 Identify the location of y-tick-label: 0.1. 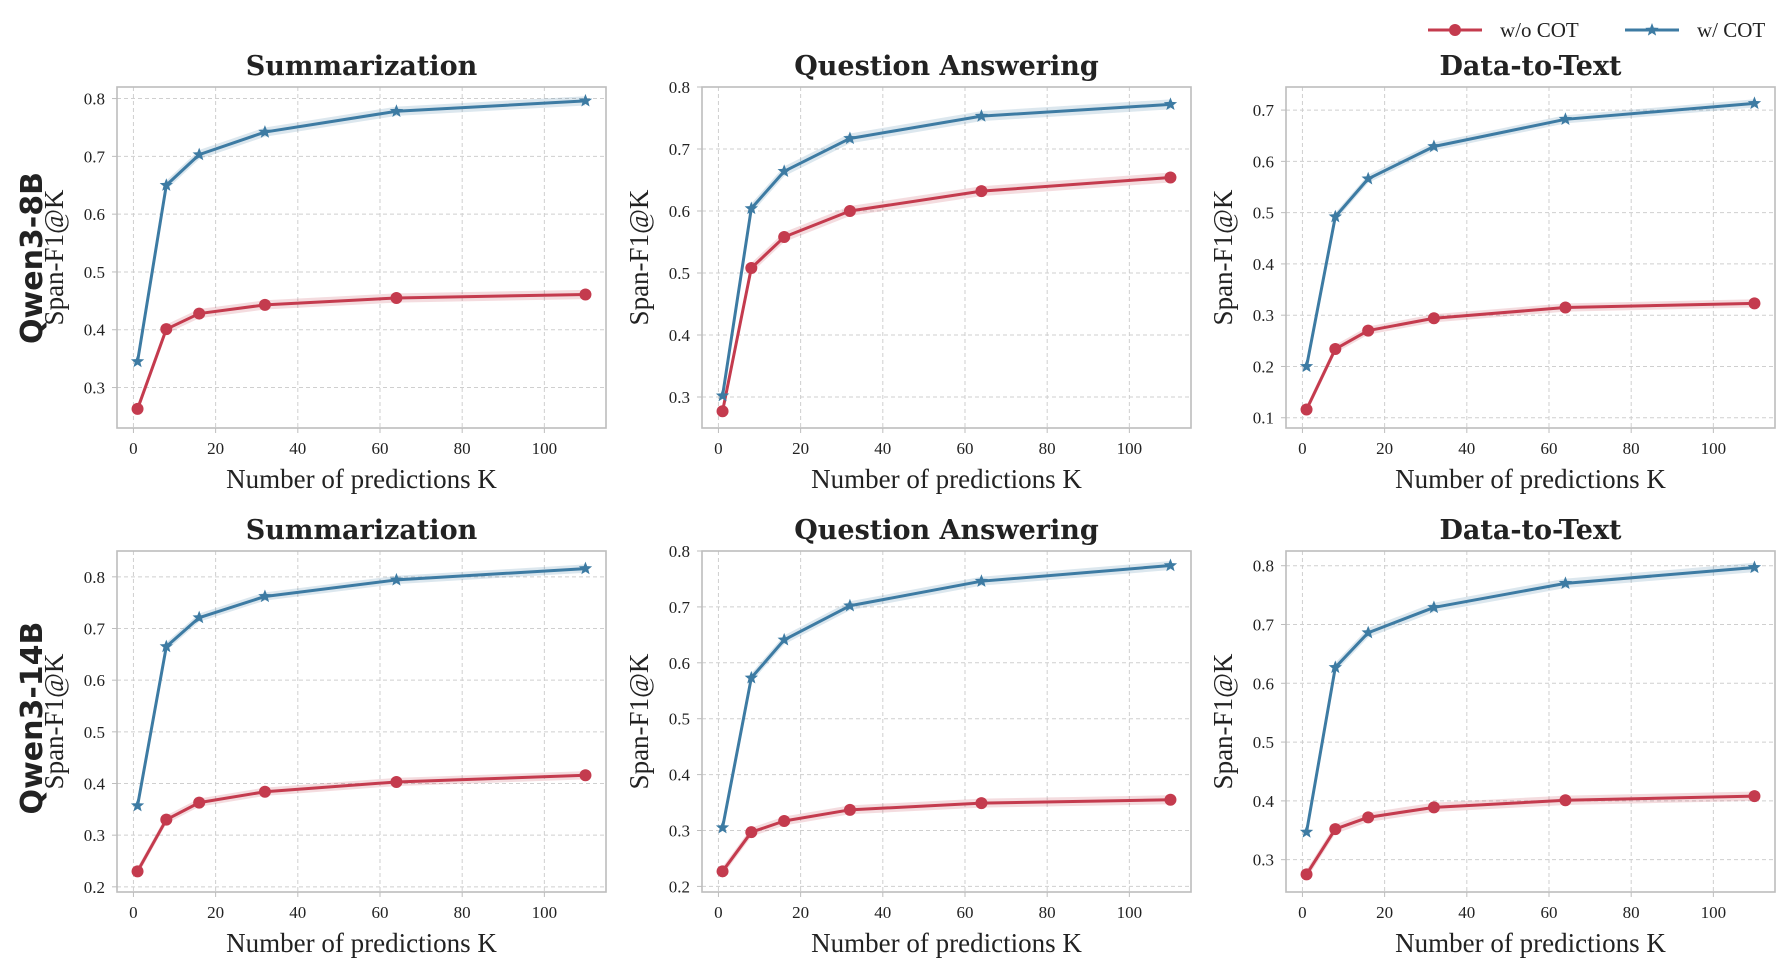
(1263, 418).